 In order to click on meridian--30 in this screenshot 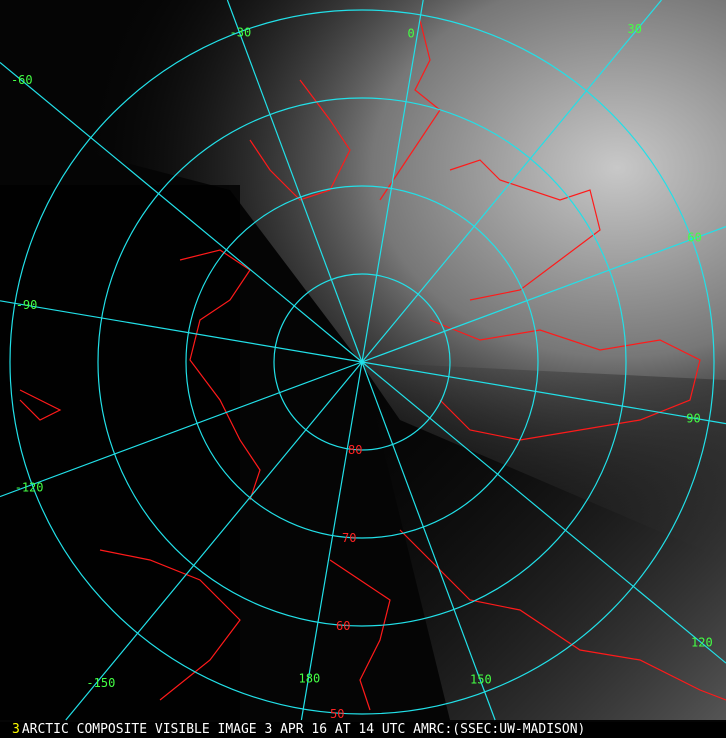, I will do `click(294, 181)`.